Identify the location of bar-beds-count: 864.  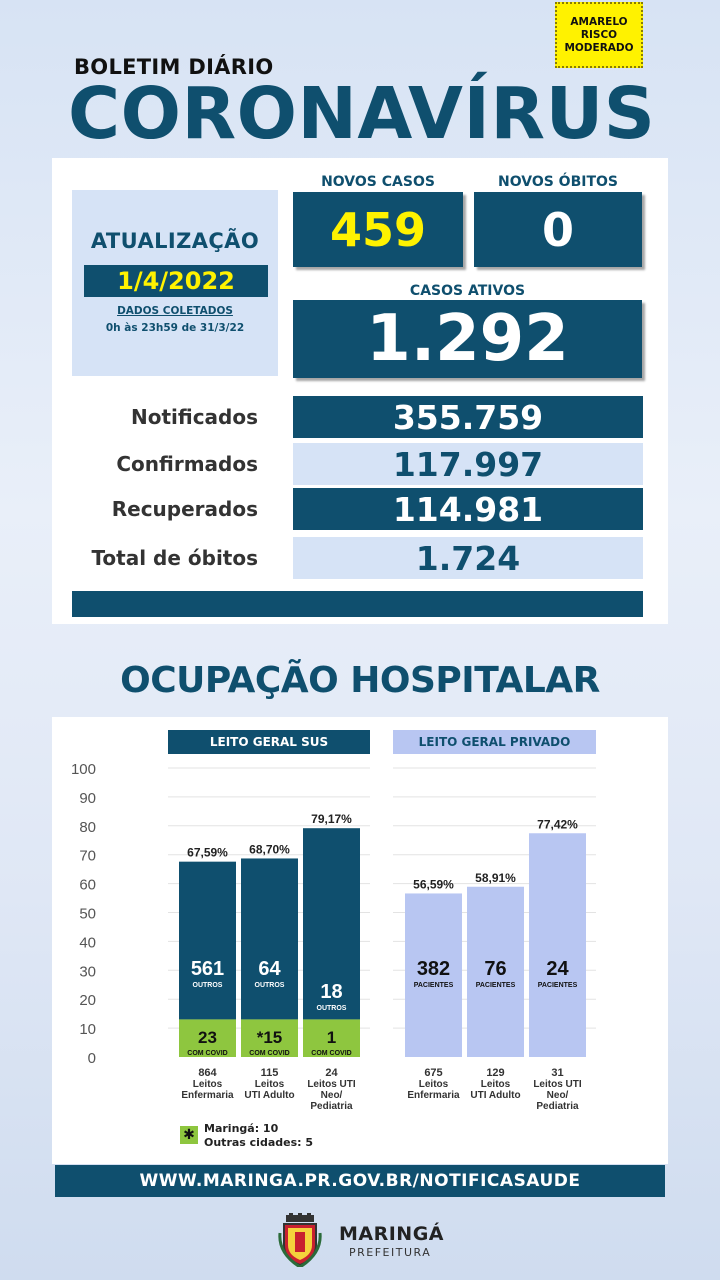
(207, 1073).